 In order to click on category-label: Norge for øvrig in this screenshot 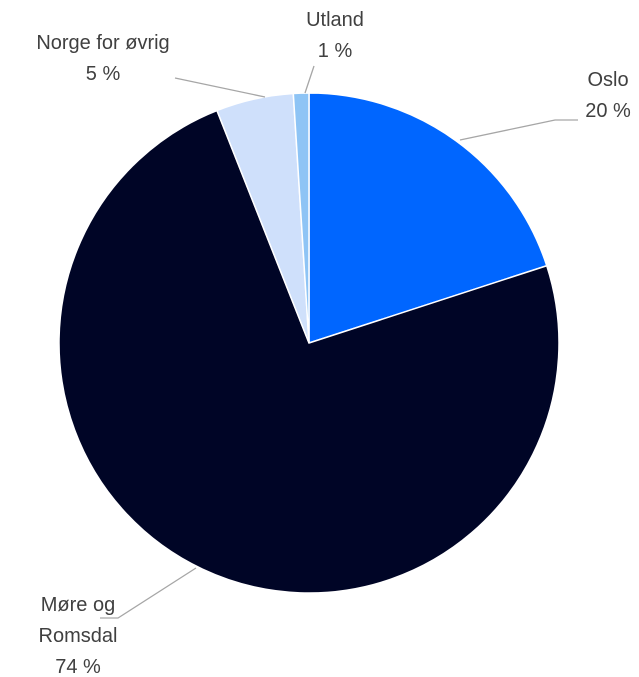, I will do `click(103, 43)`.